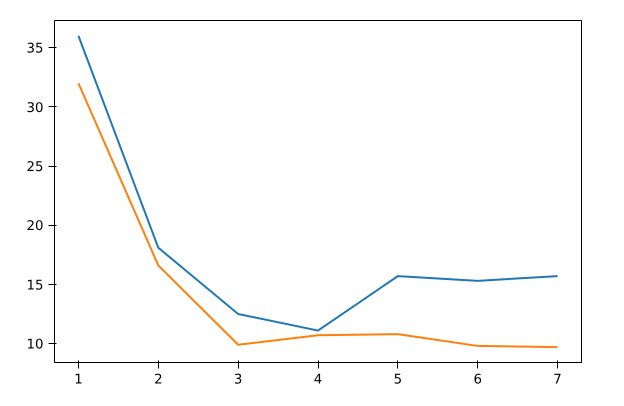 This screenshot has width=624, height=406. I want to click on x-tick-label: 5, so click(398, 380).